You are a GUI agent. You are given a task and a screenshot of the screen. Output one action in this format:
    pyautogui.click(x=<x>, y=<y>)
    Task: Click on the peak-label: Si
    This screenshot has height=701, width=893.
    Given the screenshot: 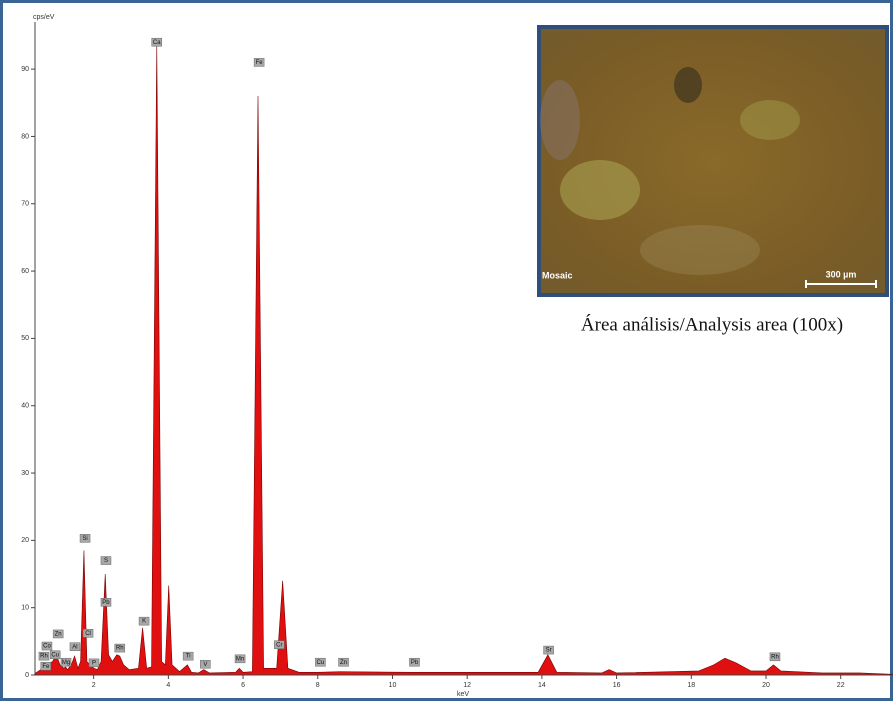 What is the action you would take?
    pyautogui.click(x=84, y=539)
    